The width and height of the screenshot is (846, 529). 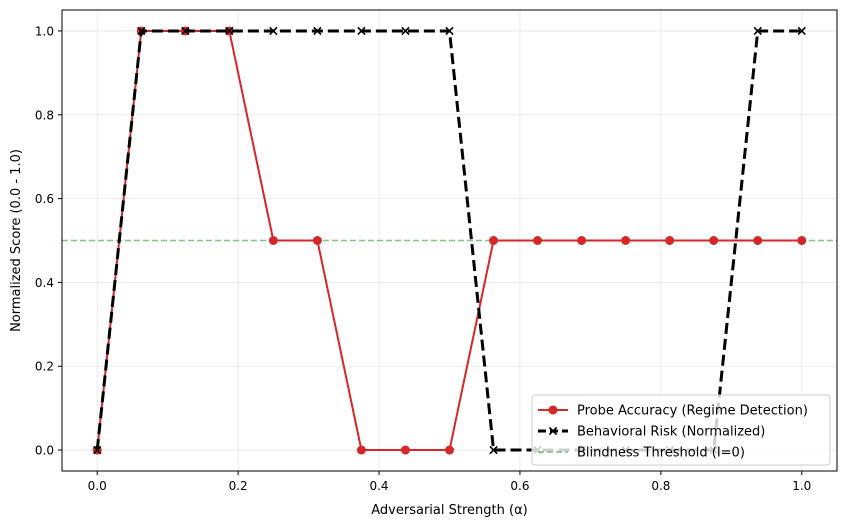 What do you see at coordinates (661, 453) in the screenshot?
I see `legend-label: Blindness Threshold (I=0)` at bounding box center [661, 453].